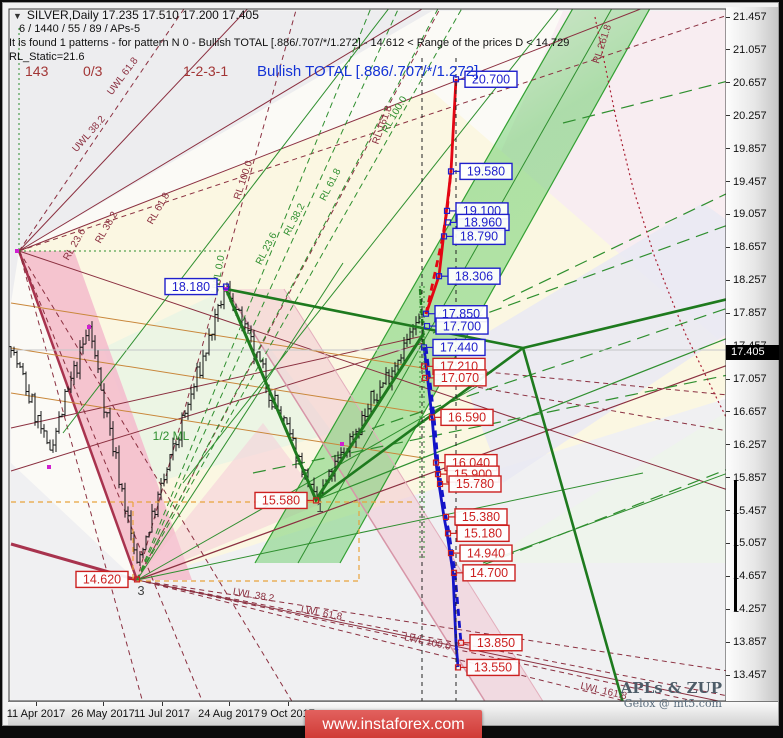 This screenshot has height=738, width=783. Describe the element at coordinates (489, 573) in the screenshot. I see `svg-text: 14.700` at that location.